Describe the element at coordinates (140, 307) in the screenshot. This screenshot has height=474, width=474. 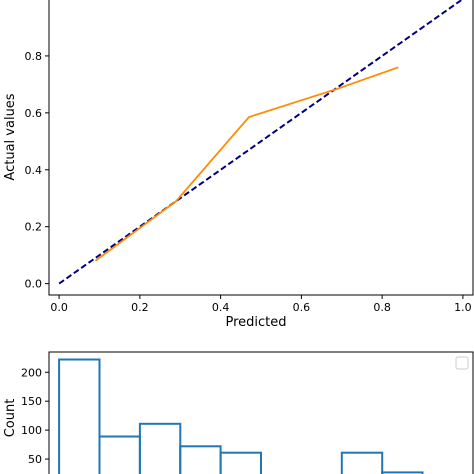
I see `x-tick-label: 0.2` at that location.